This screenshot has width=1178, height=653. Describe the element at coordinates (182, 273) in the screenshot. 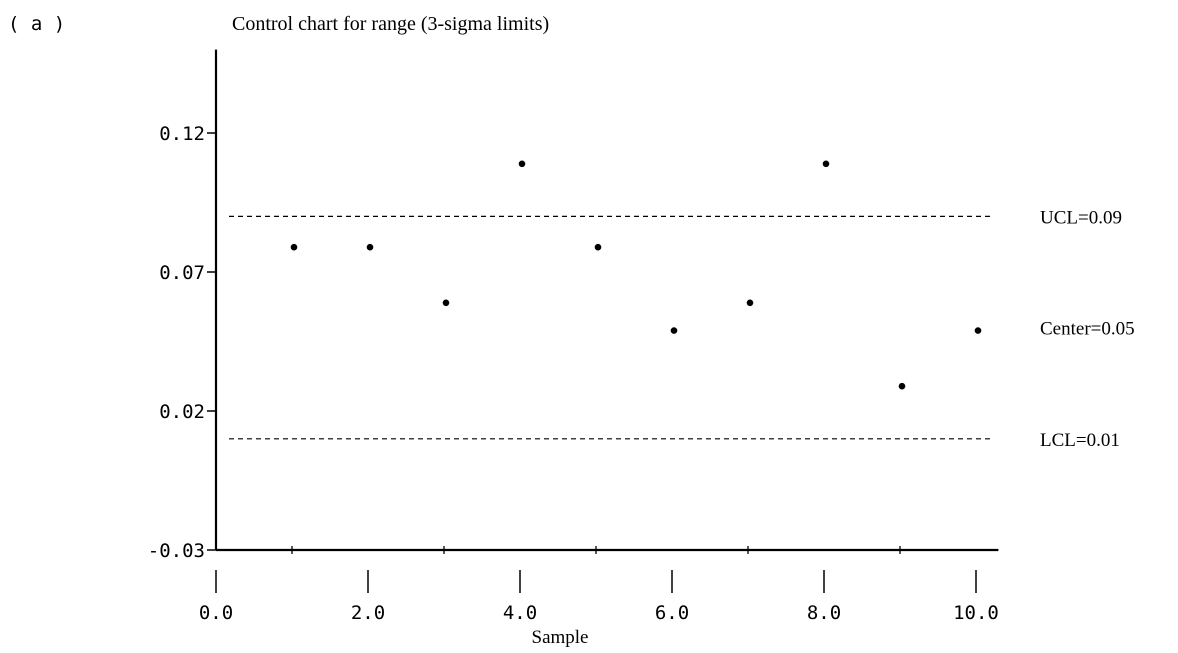

I see `y-tick-label-1: 0.07` at that location.